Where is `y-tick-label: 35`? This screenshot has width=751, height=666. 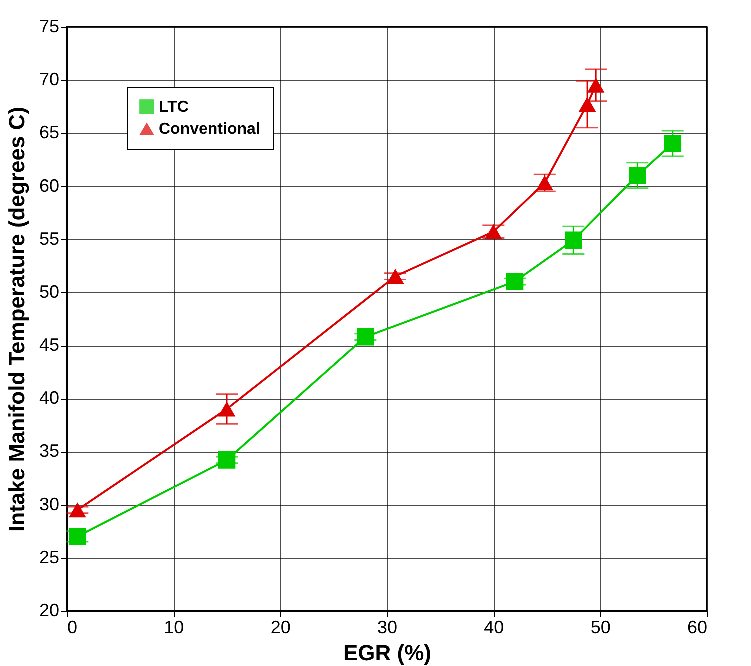
y-tick-label: 35 is located at coordinates (49, 451).